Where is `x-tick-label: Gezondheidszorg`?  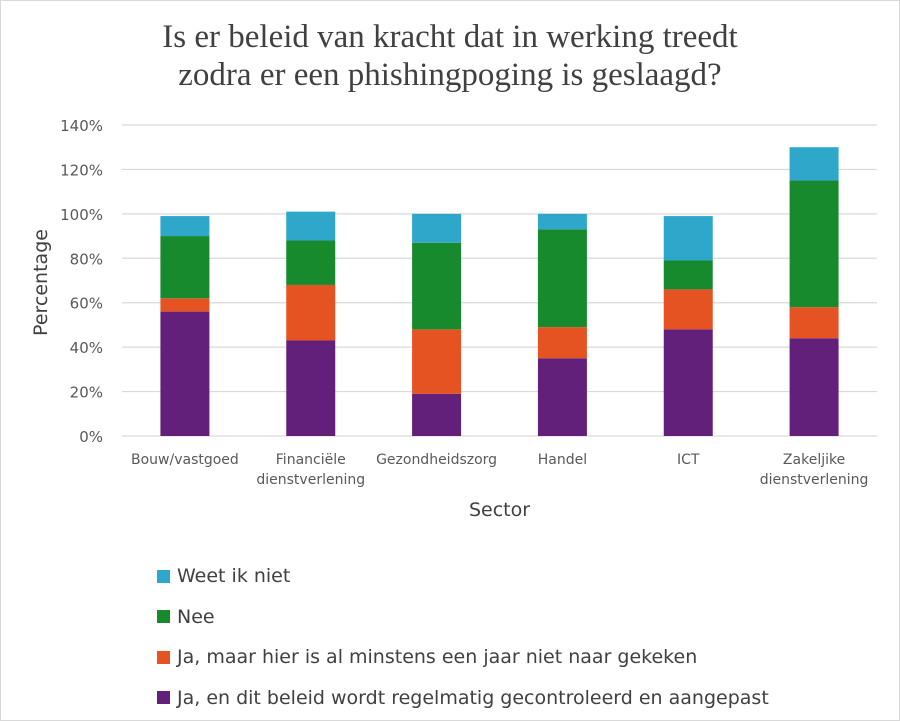 x-tick-label: Gezondheidszorg is located at coordinates (436, 460).